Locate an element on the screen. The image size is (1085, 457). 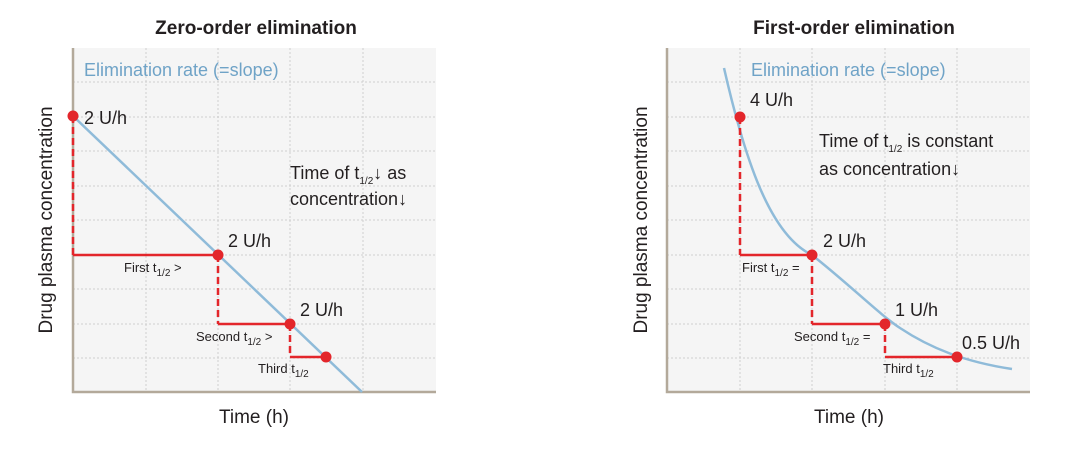
first-order-point-label-1: 4 U/h is located at coordinates (771, 100).